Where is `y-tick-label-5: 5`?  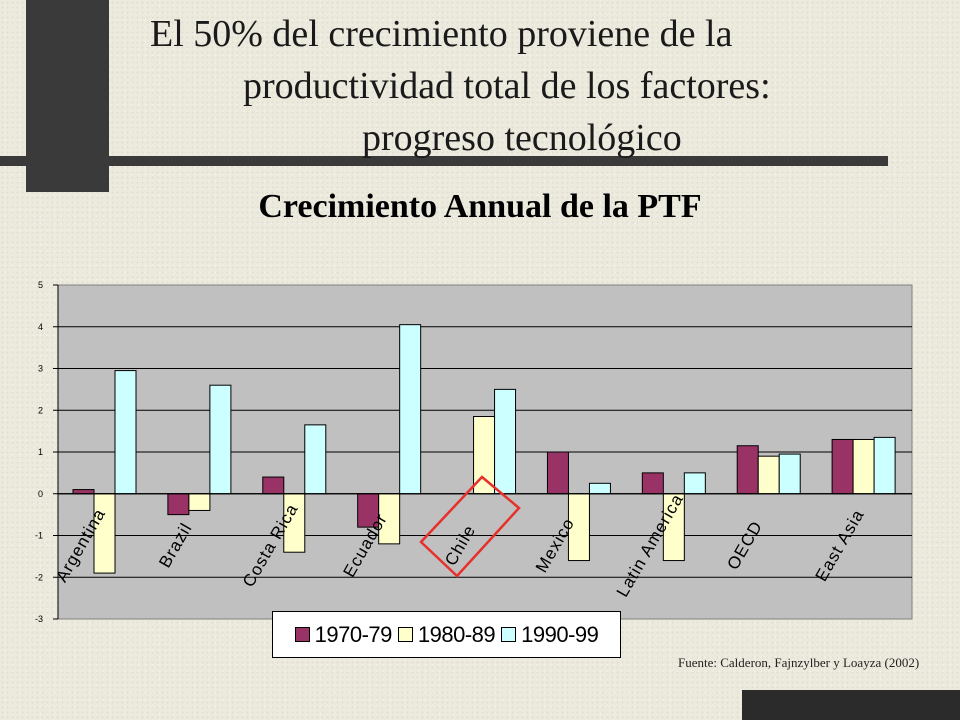 y-tick-label-5: 5 is located at coordinates (40, 285).